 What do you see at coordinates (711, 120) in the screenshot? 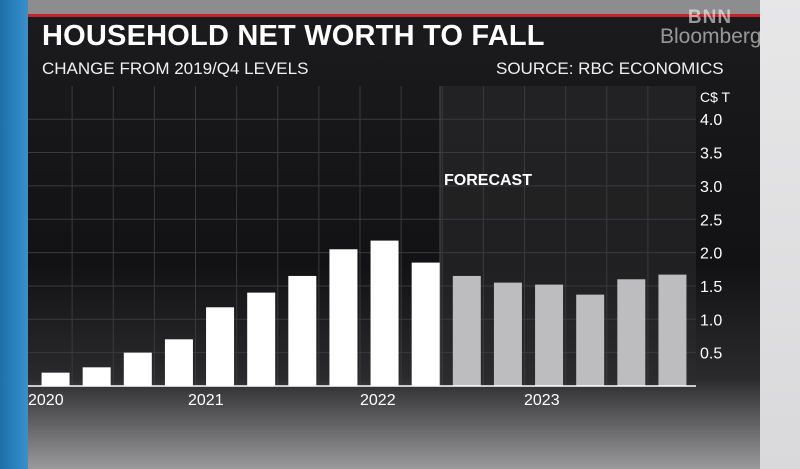
I see `y-tick-label-7: 4.0` at bounding box center [711, 120].